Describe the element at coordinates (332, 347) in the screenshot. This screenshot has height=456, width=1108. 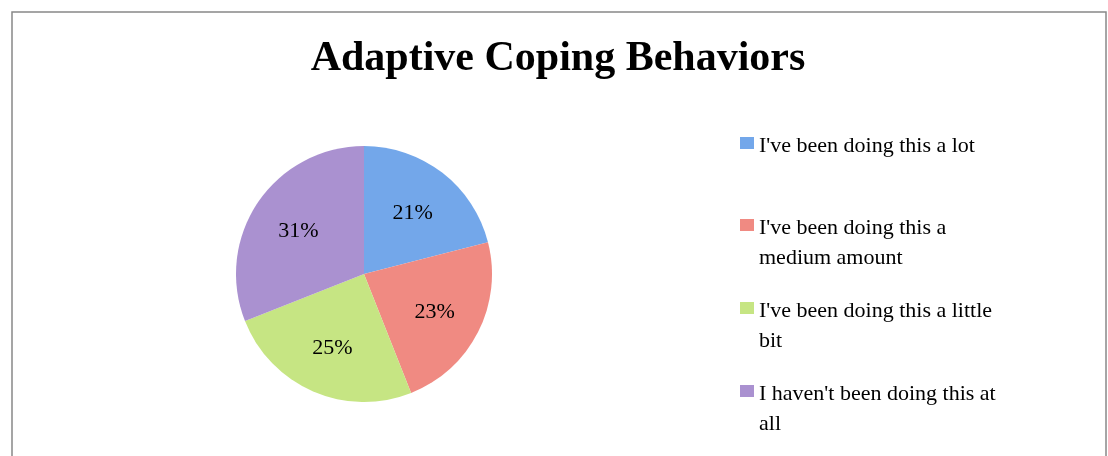
I see `data-label: 25%` at that location.